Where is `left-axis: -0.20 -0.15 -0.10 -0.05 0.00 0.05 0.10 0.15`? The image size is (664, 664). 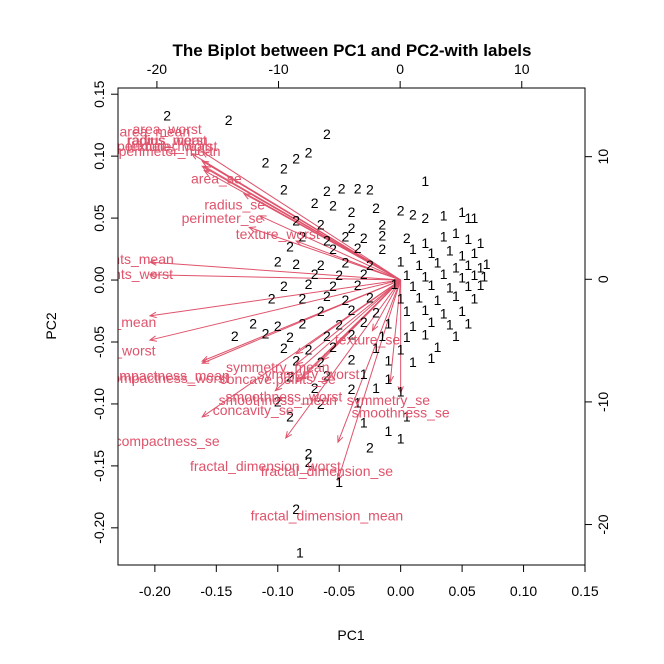 left-axis: -0.20 -0.15 -0.10 -0.05 0.00 0.05 0.10 0.15 is located at coordinates (105, 312).